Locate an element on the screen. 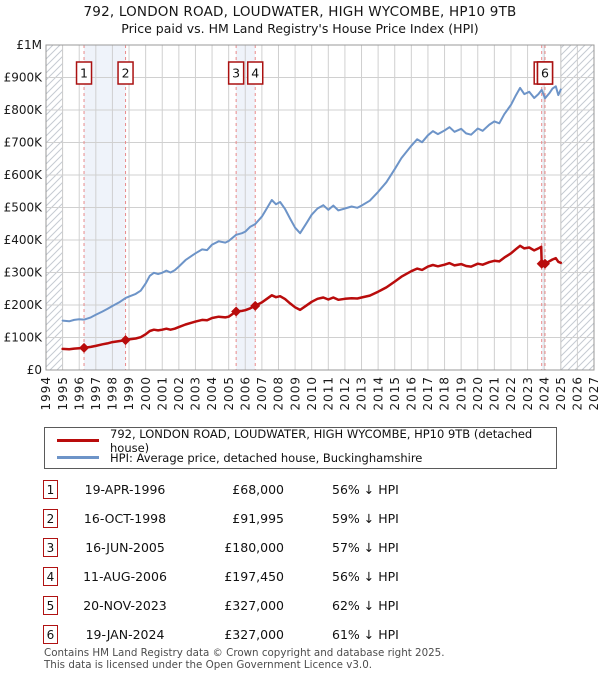  sale-row: 3 16-JUN-2005 £180,000 57% ↓ HPI is located at coordinates (303, 547).